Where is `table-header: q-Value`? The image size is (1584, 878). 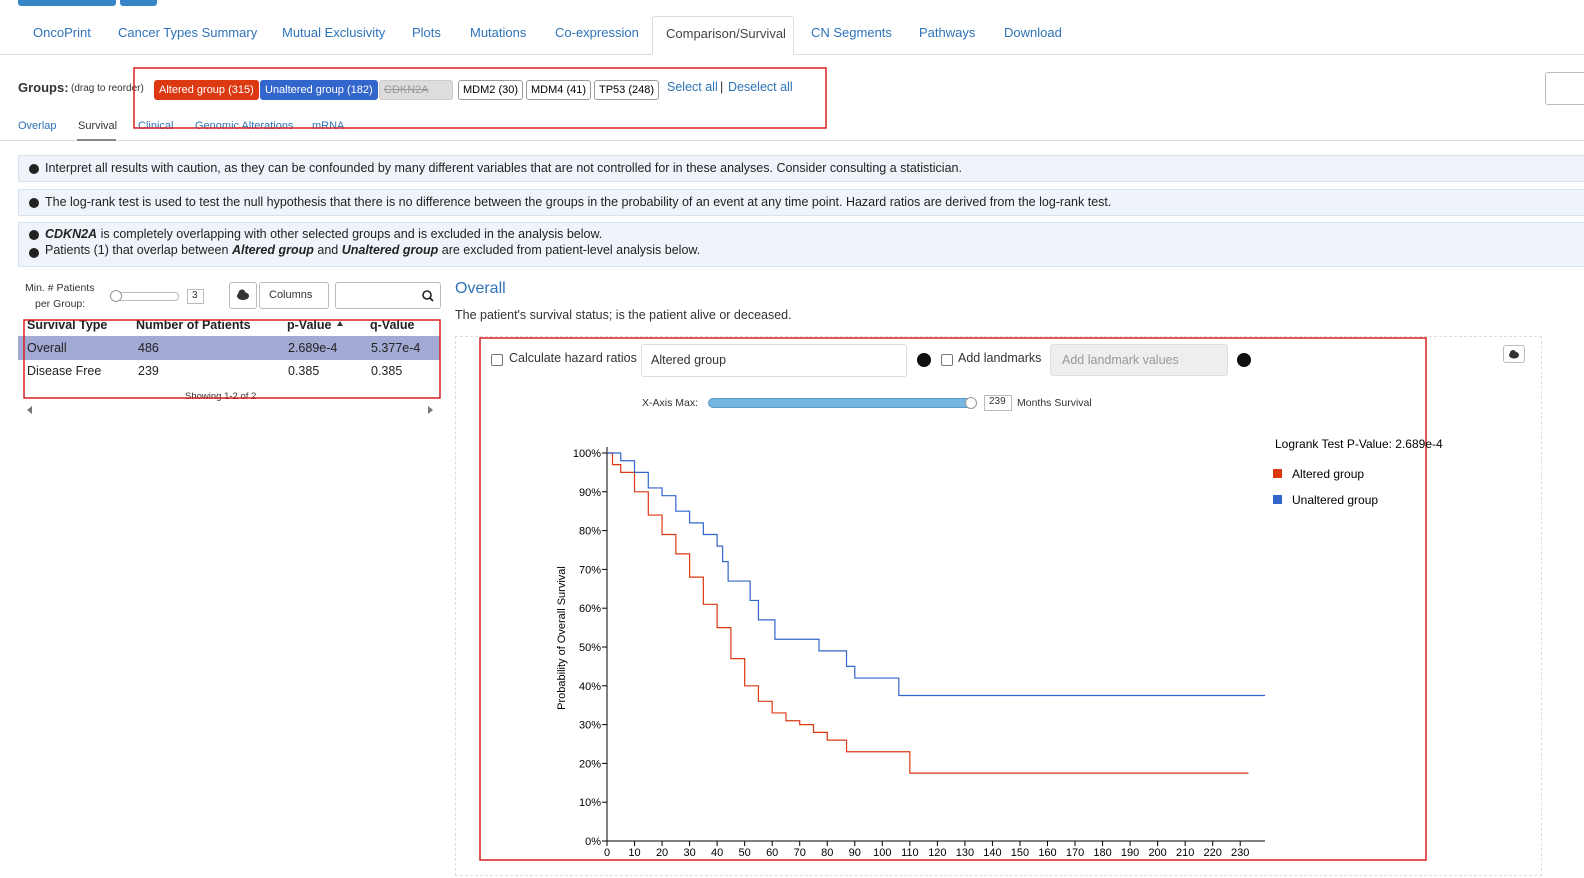 table-header: q-Value is located at coordinates (392, 325).